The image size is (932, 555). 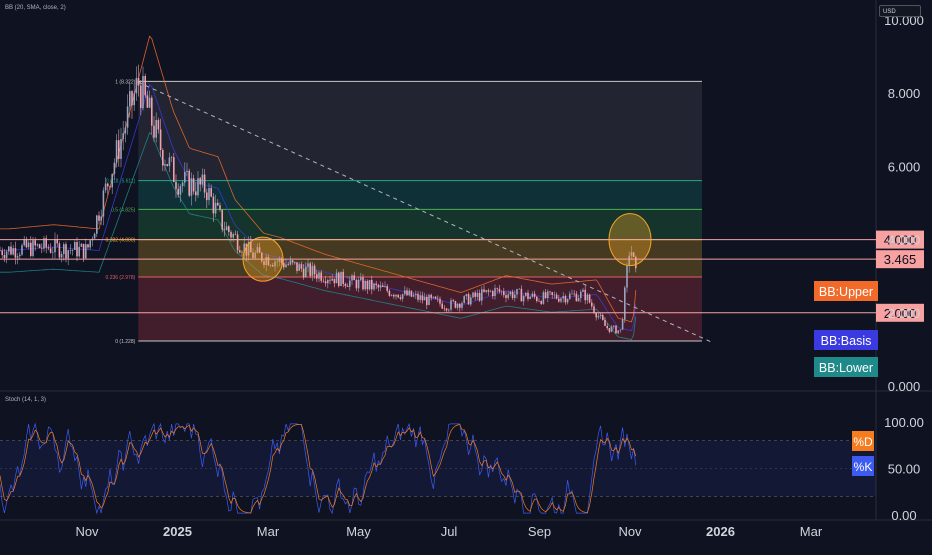 I want to click on fib-label-1: 1 (8.322), so click(x=125, y=82).